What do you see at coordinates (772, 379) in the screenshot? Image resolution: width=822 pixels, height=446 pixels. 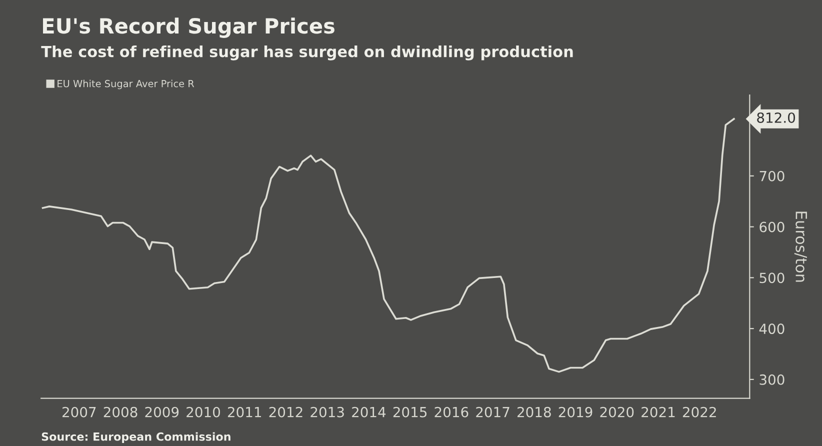 I see `y-tick-label: 300` at bounding box center [772, 379].